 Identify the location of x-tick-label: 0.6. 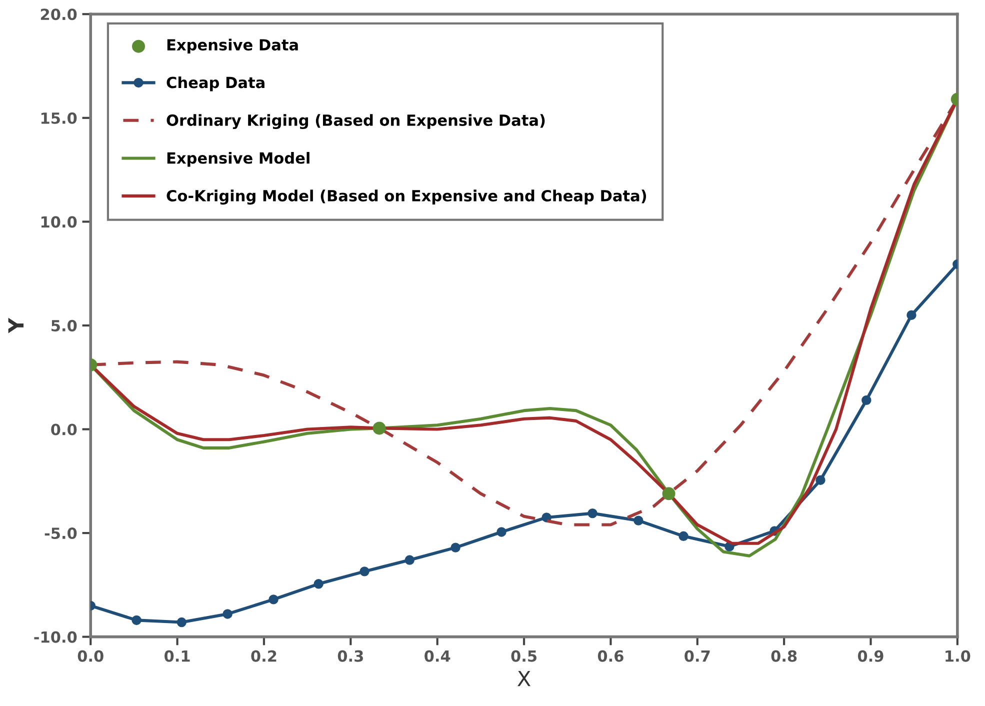
(611, 656).